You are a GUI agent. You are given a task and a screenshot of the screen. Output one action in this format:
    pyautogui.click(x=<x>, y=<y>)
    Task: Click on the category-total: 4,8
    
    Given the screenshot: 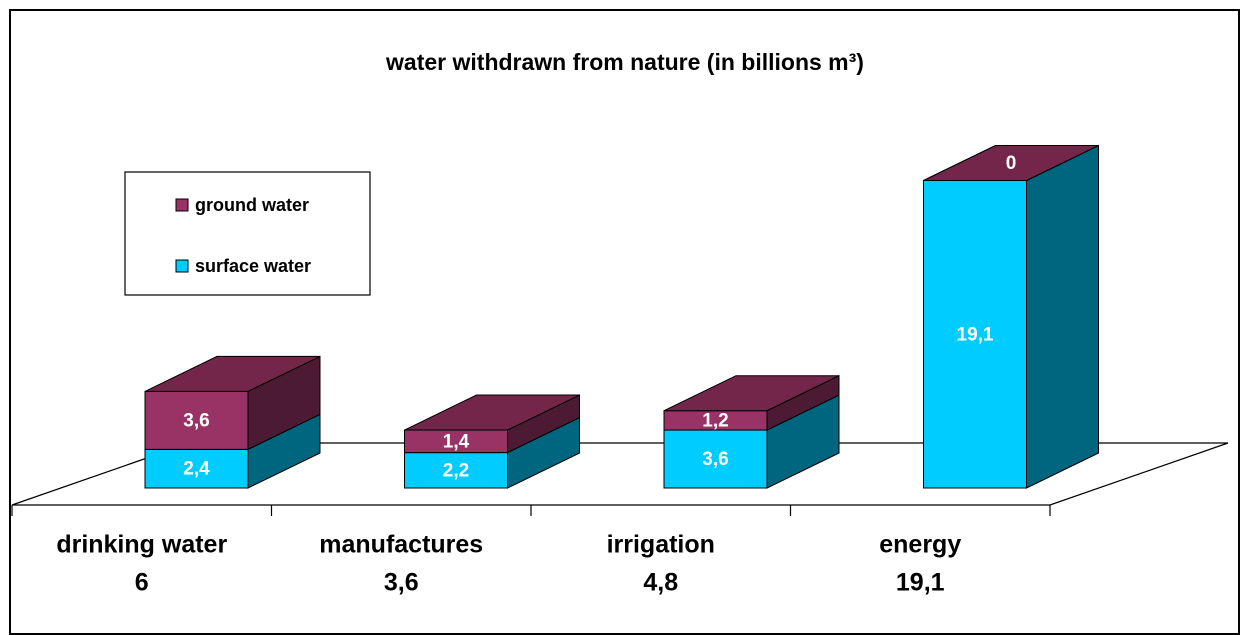 What is the action you would take?
    pyautogui.click(x=660, y=583)
    